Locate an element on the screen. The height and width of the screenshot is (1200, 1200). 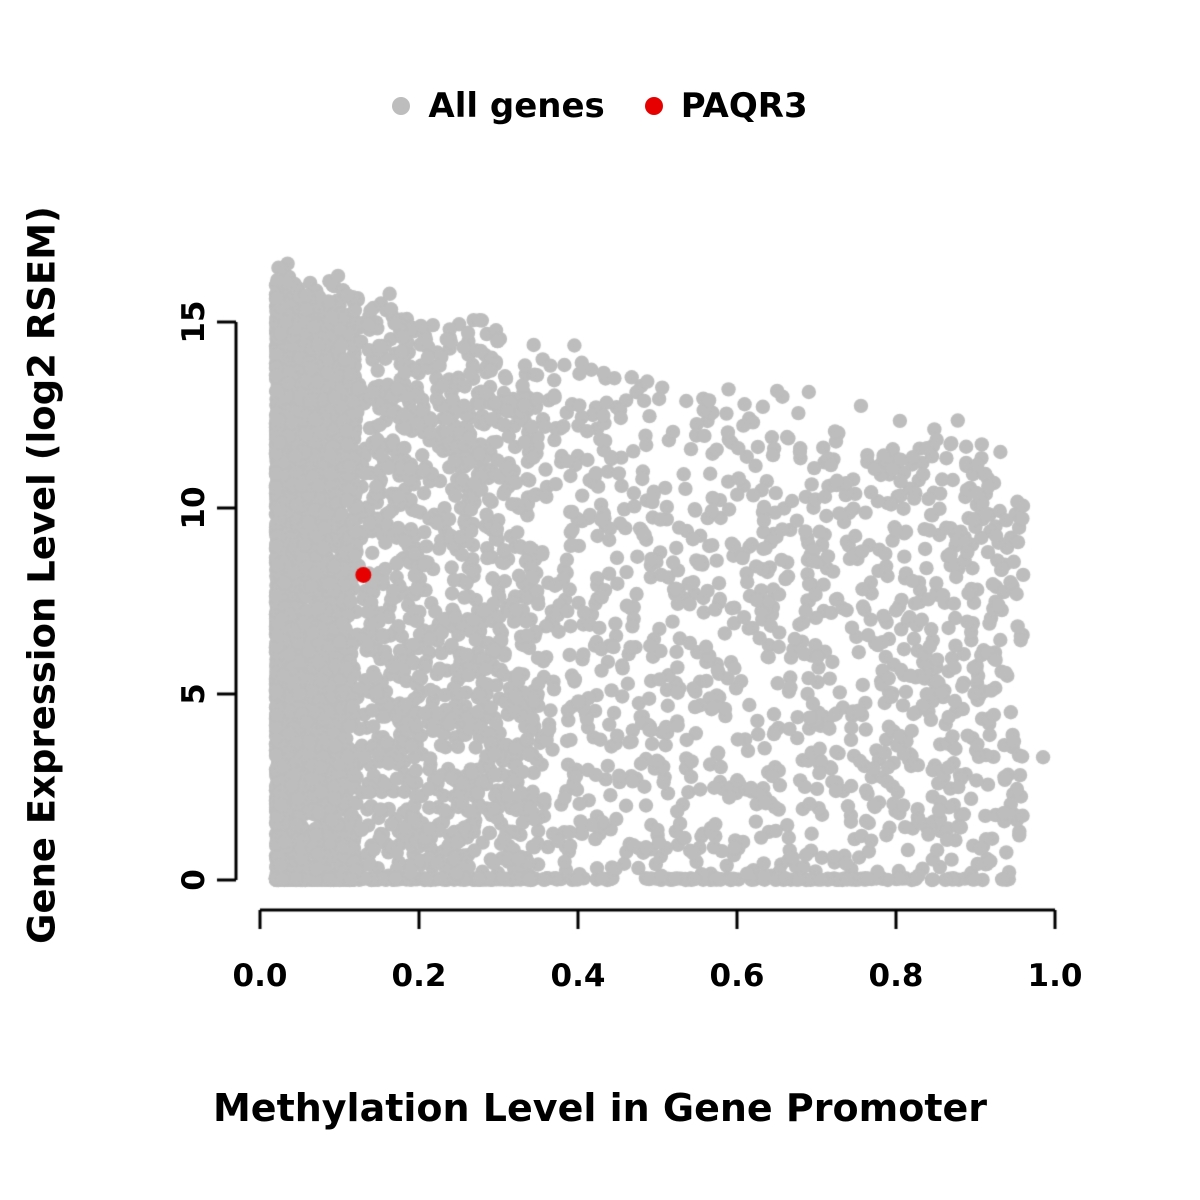
legend: All genes PAQR3 is located at coordinates (600, 106).